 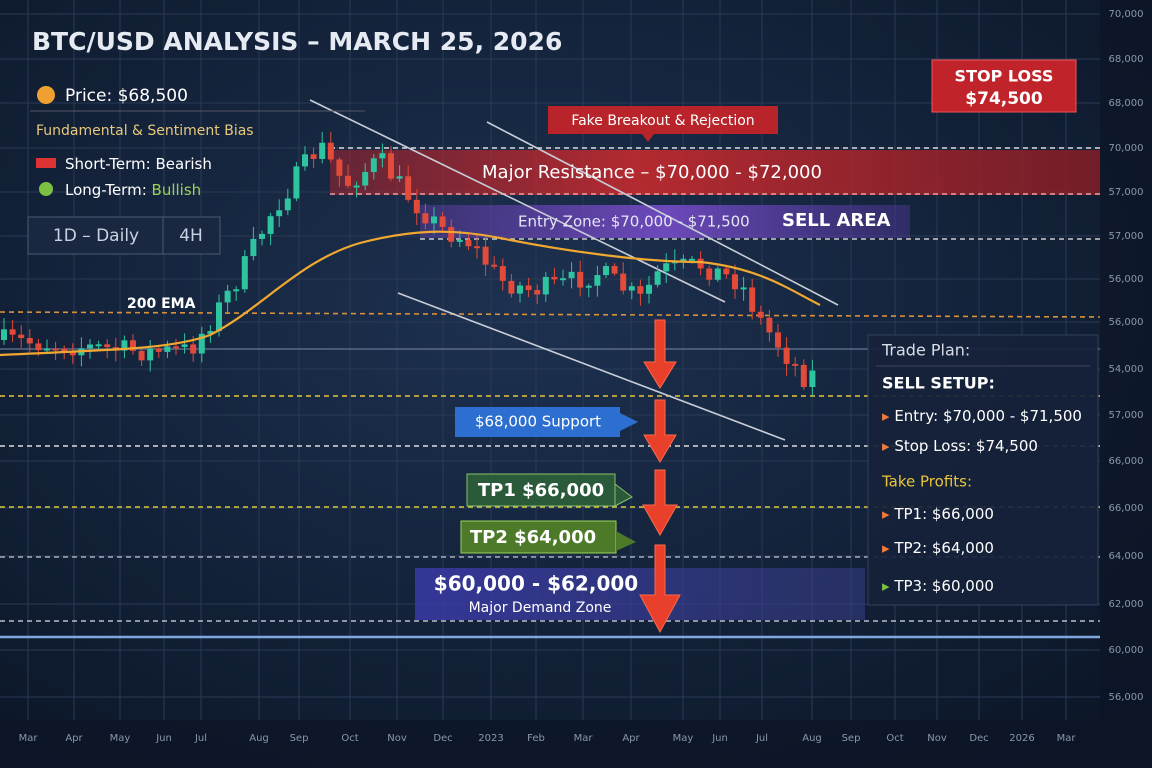 What do you see at coordinates (623, 494) in the screenshot?
I see `pointer` at bounding box center [623, 494].